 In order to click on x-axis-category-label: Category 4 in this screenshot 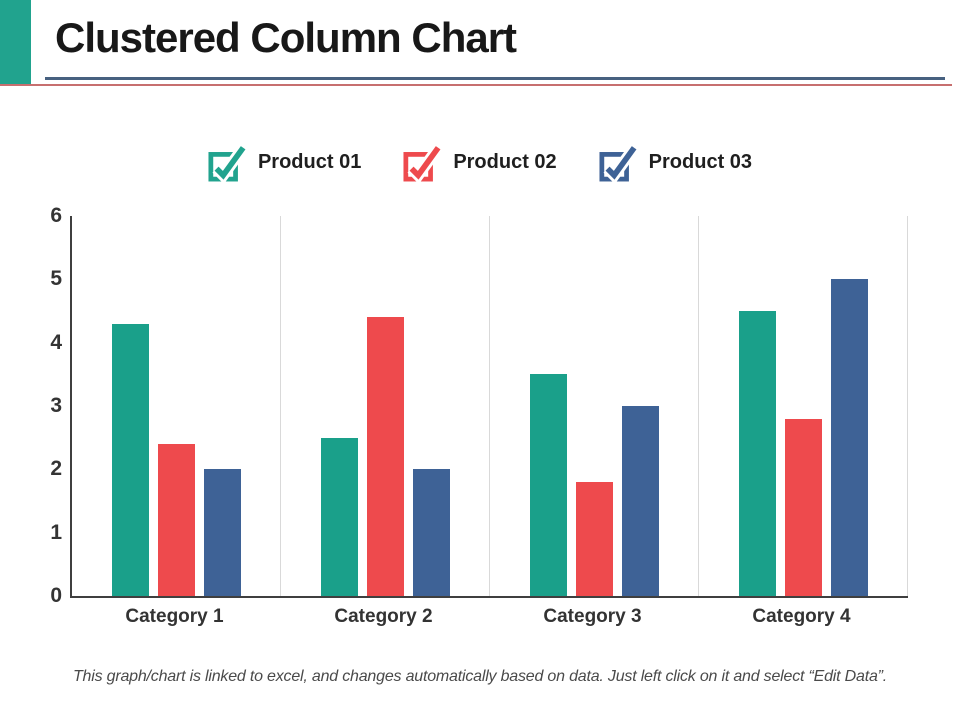, I will do `click(801, 616)`.